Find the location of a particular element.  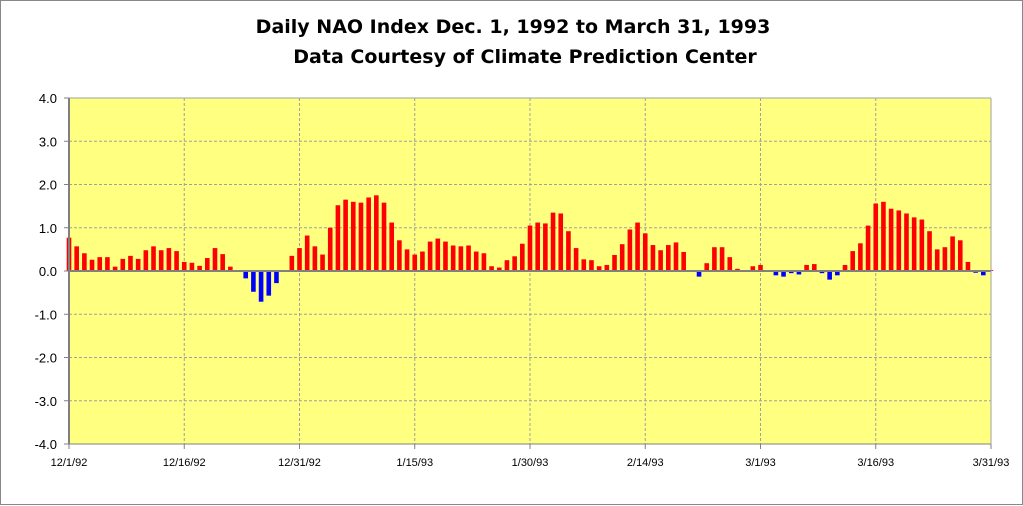

x-tick-label: 3/1/93 is located at coordinates (760, 463).